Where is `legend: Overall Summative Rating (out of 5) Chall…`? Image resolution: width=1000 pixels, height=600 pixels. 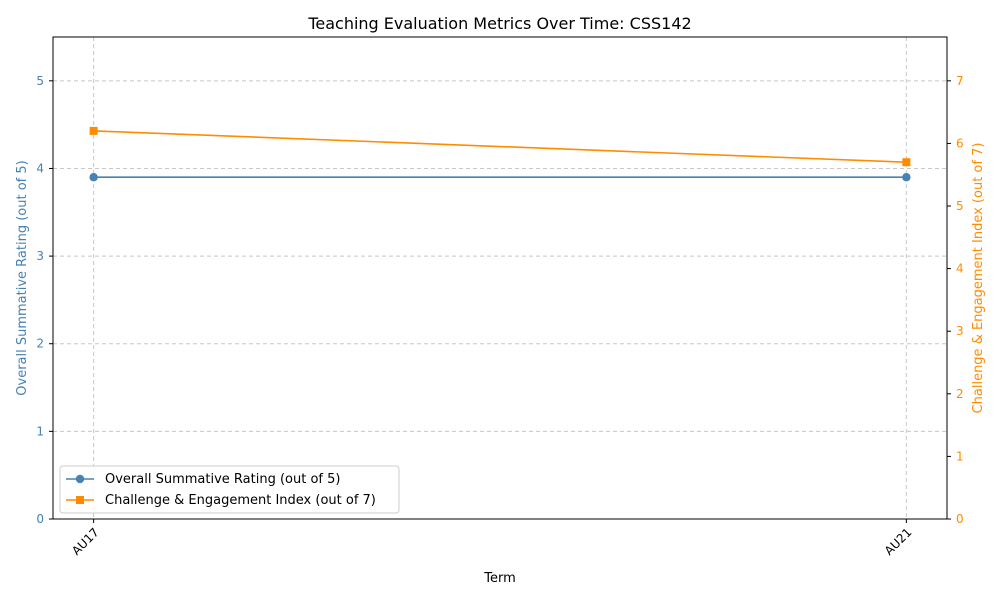 legend: Overall Summative Rating (out of 5) Chall… is located at coordinates (229, 489).